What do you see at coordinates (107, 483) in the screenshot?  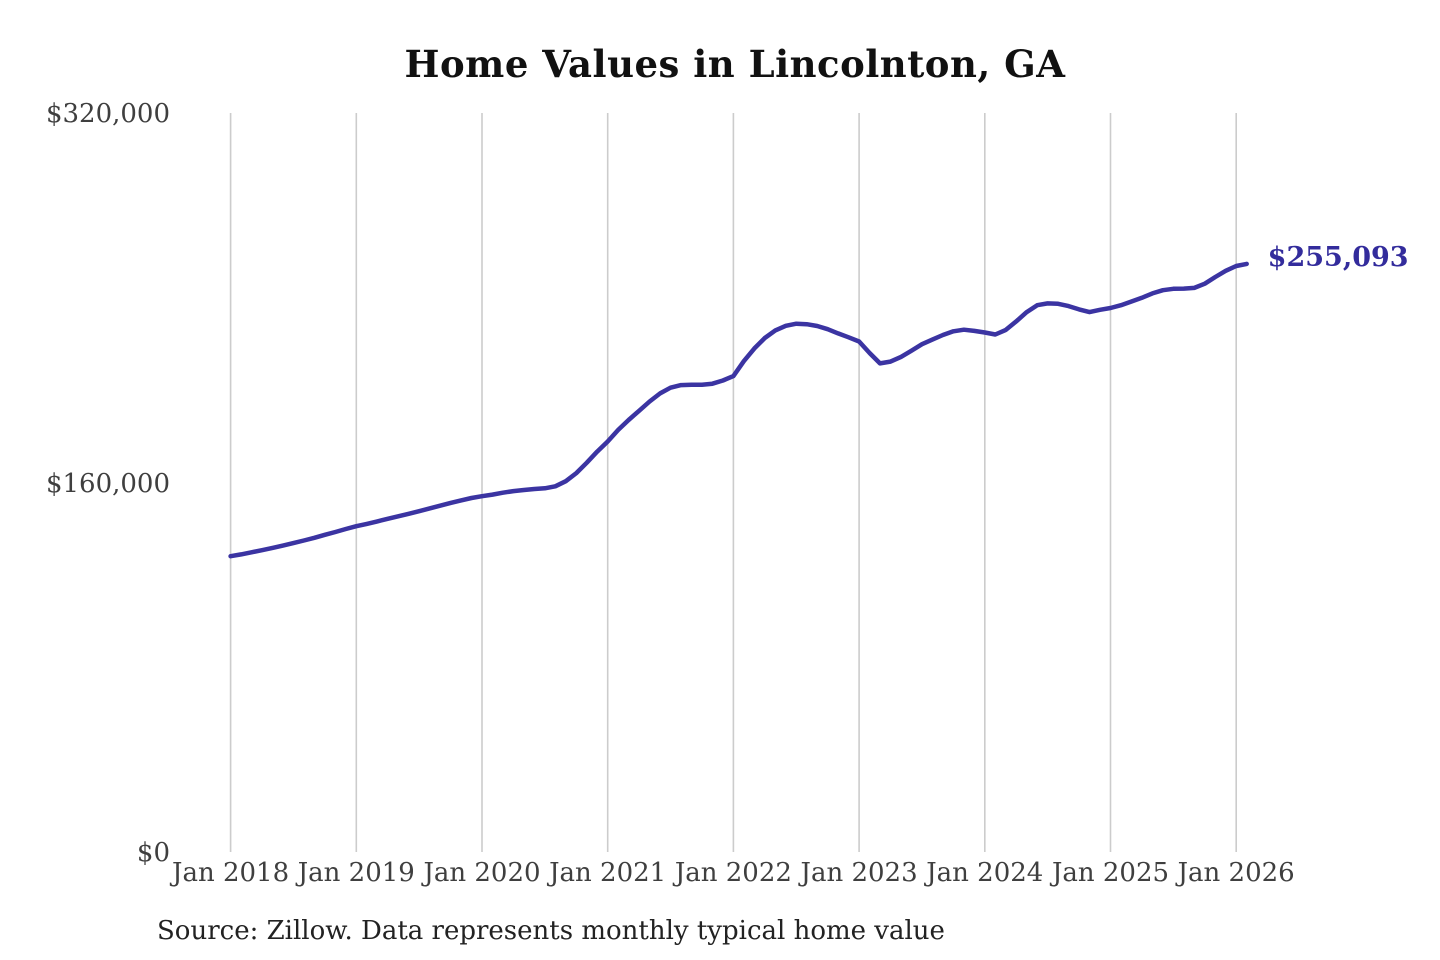 I see `y-axis-tick-label: $160,000` at bounding box center [107, 483].